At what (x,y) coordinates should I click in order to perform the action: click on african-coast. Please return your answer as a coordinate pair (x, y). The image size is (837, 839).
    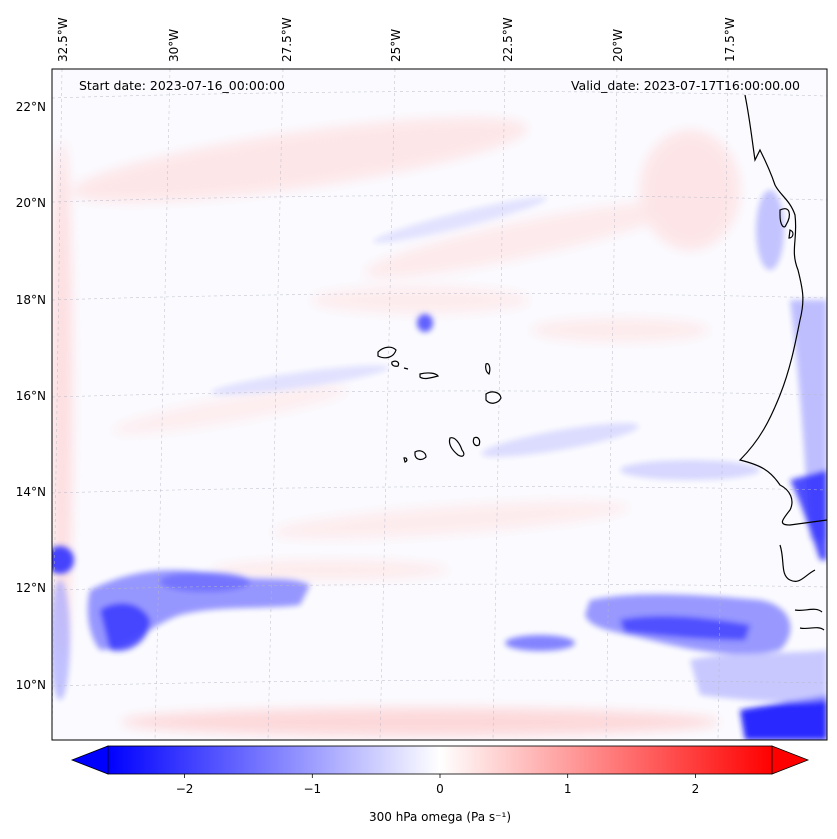
    Looking at the image, I should click on (782, 362).